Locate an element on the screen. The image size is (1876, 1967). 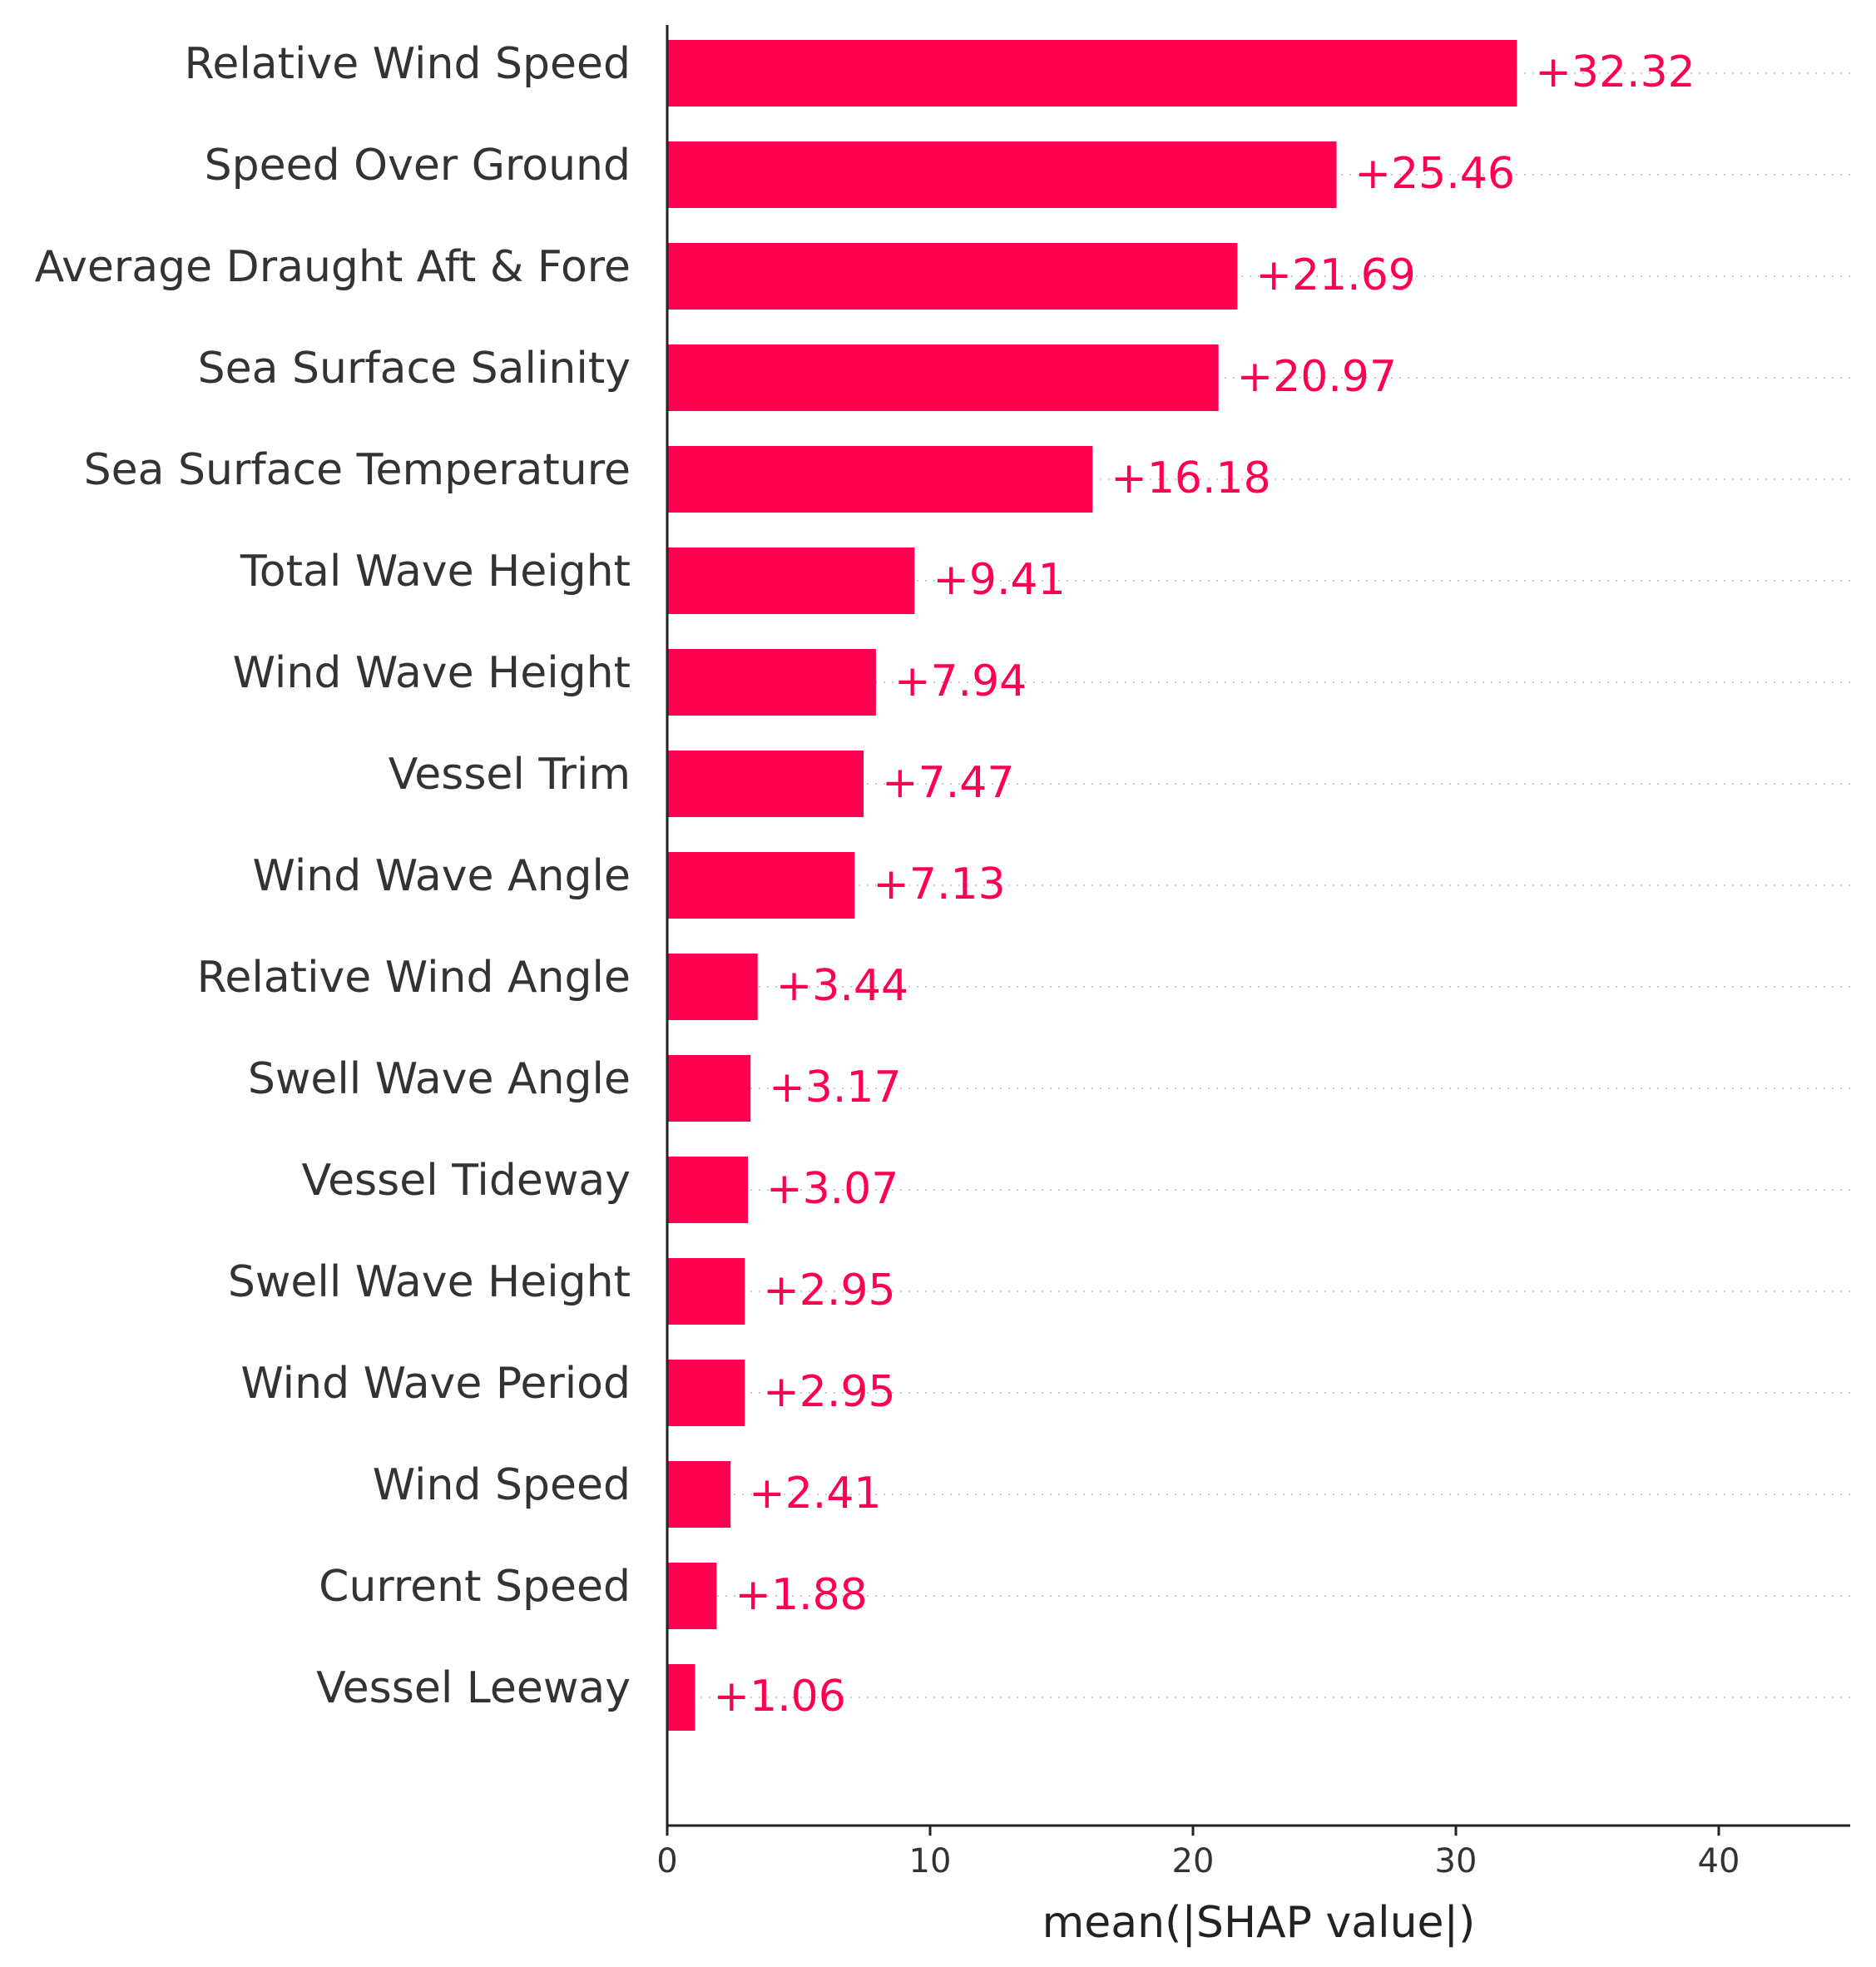
feature-label: Swell Wave Height is located at coordinates (430, 1282).